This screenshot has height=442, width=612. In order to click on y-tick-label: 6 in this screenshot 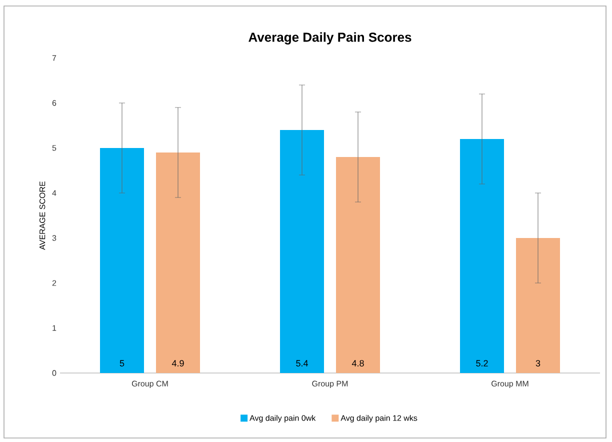, I will do `click(54, 103)`.